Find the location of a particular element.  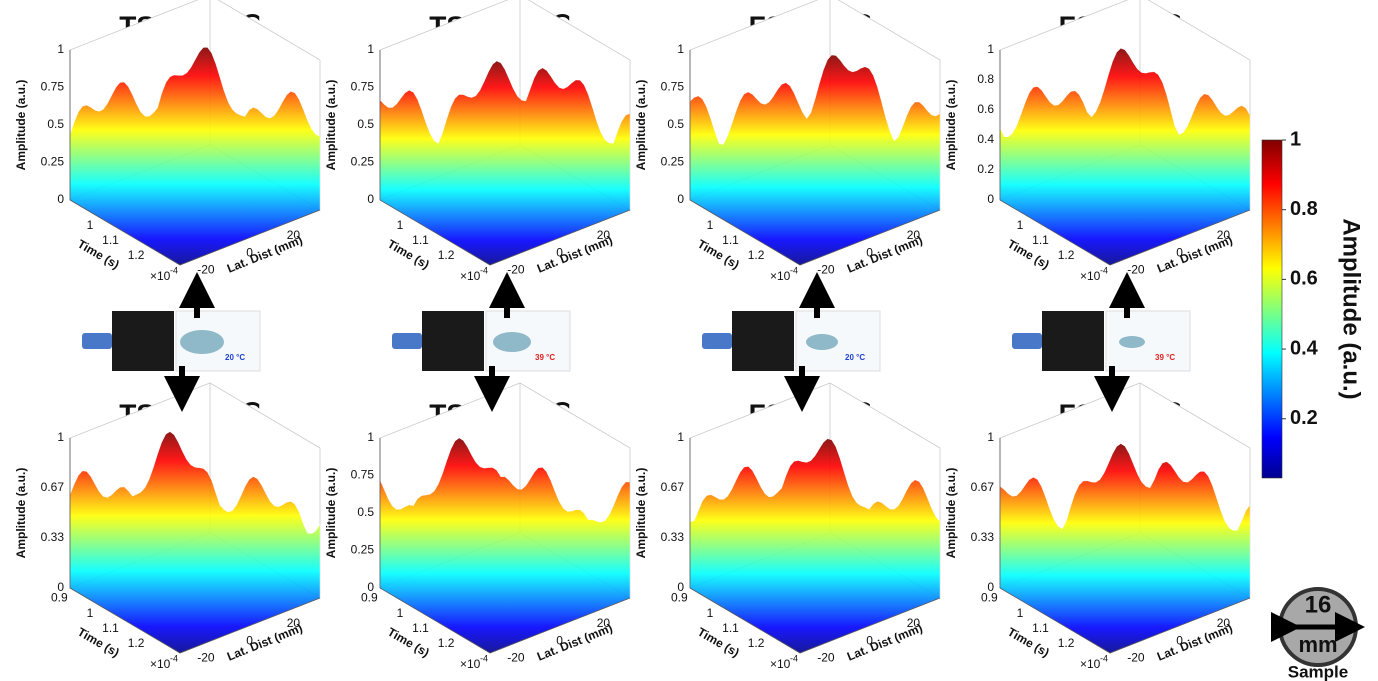

probe is located at coordinates (1027, 341).